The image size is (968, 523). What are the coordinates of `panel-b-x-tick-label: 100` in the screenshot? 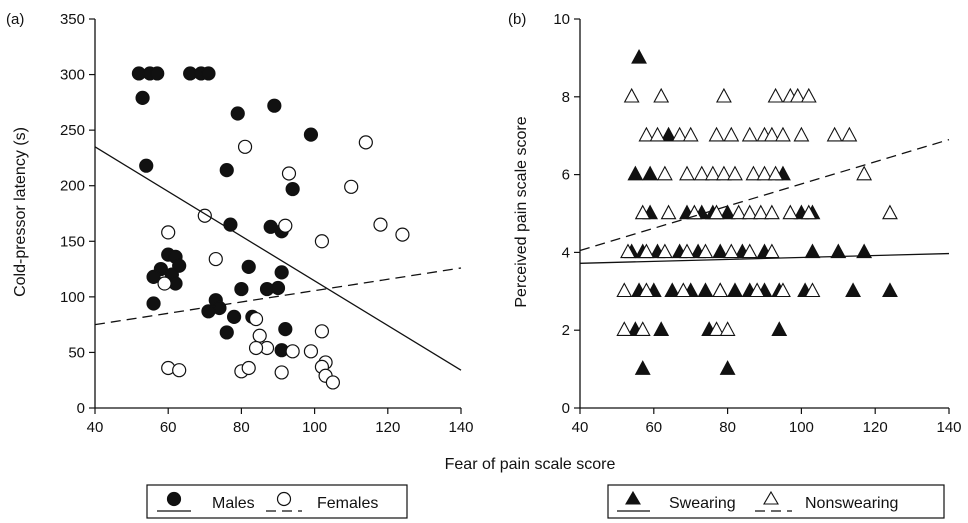 It's located at (801, 427).